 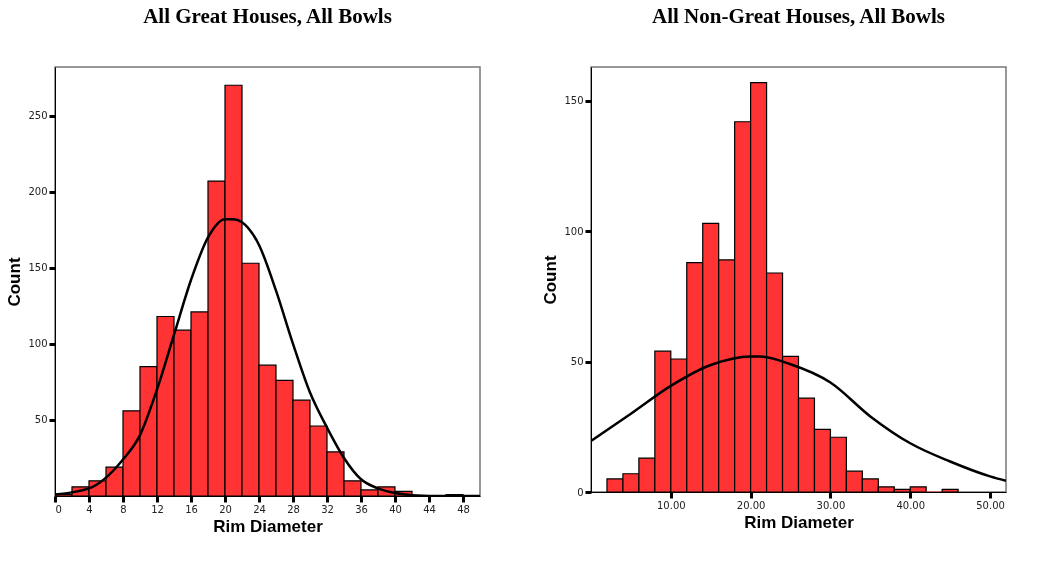 I want to click on x-tick-label: 30.00, so click(x=831, y=505).